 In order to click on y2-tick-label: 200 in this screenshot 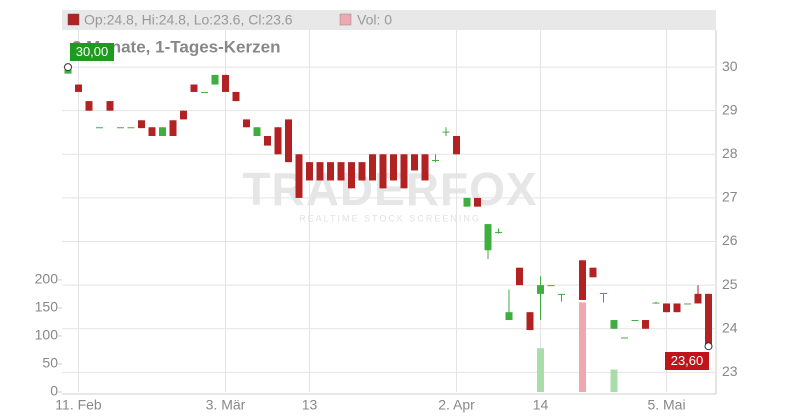, I will do `click(47, 279)`.